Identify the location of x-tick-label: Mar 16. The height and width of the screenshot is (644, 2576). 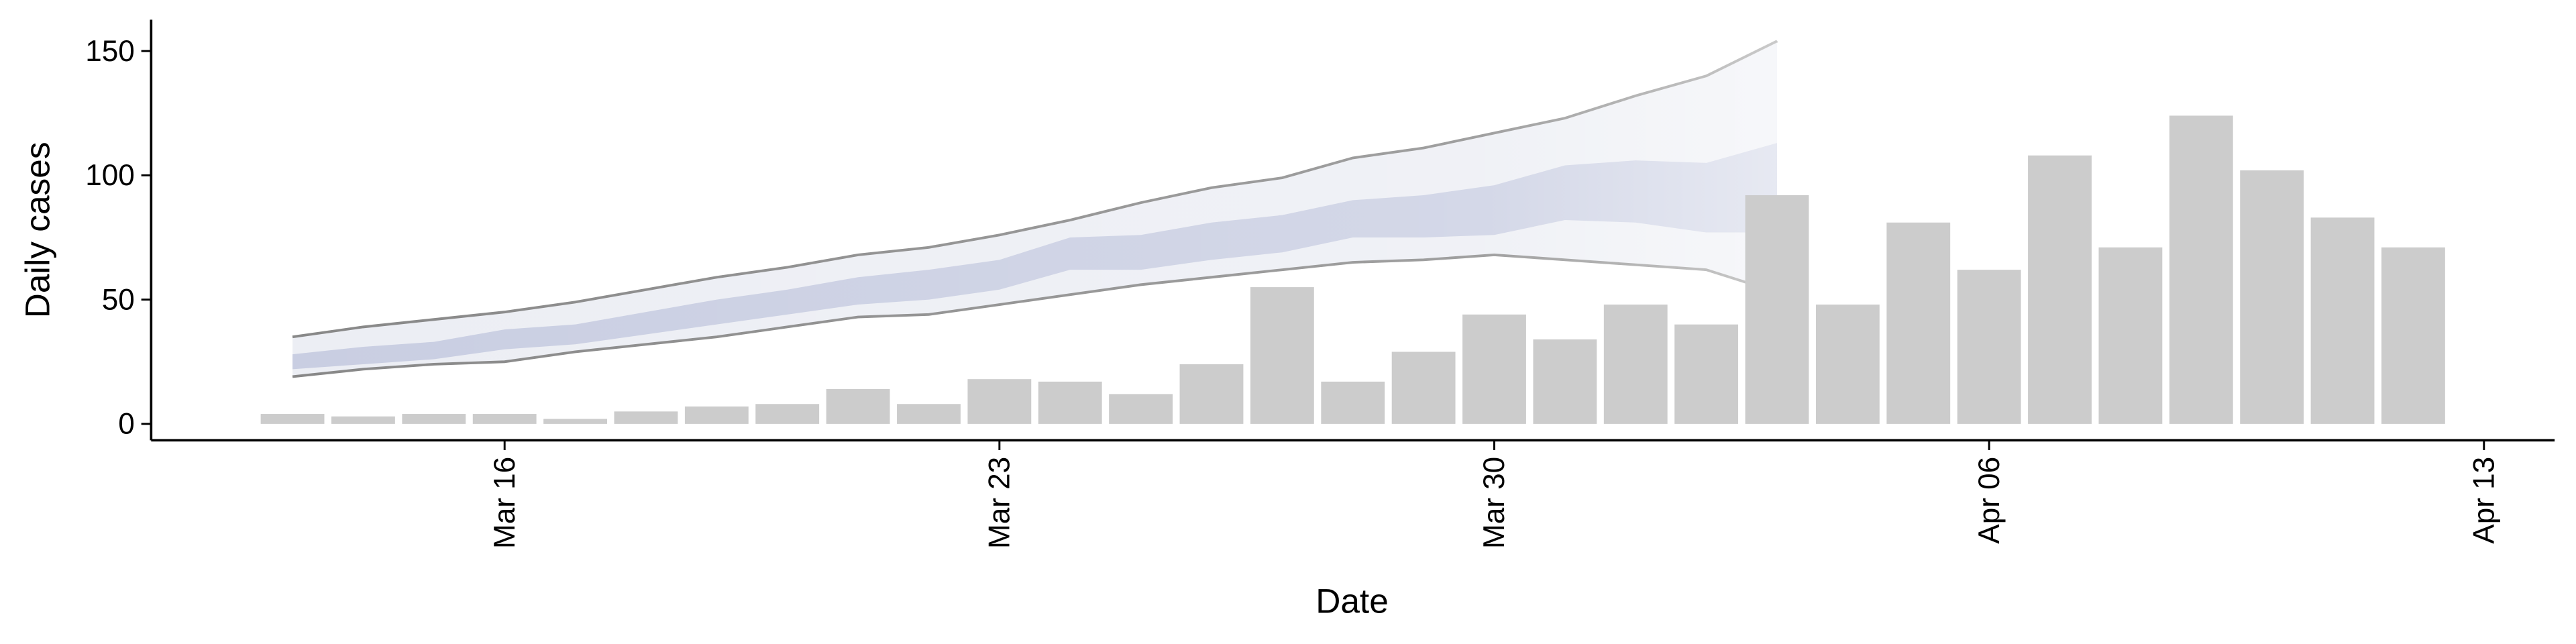
(504, 503).